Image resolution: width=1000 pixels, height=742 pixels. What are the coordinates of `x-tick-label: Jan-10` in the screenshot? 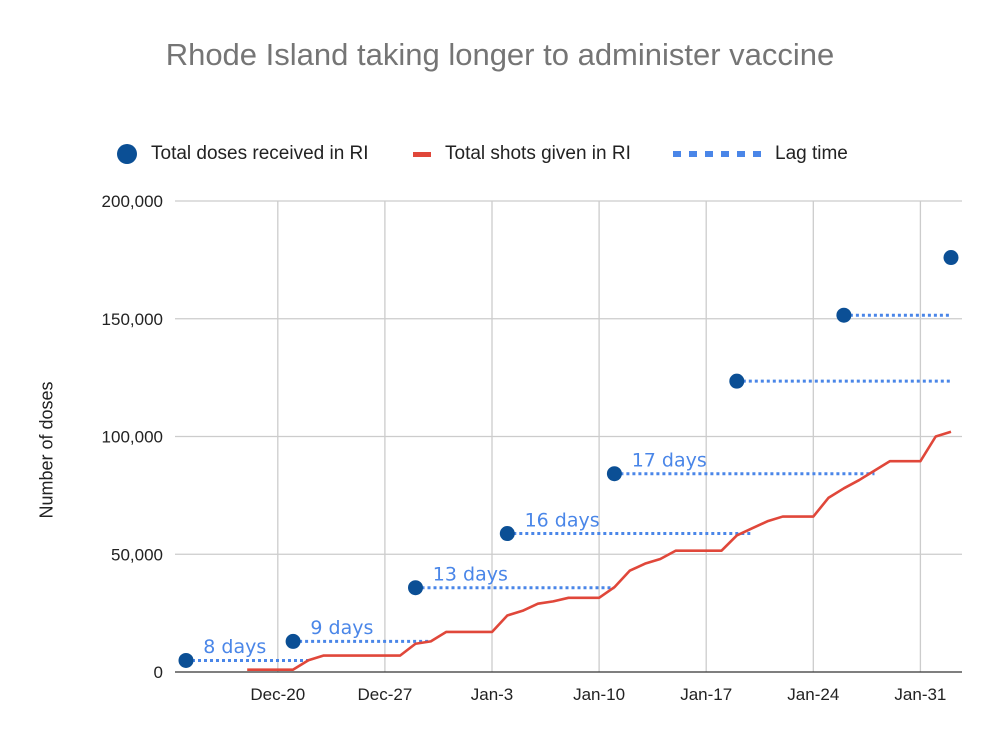 It's located at (599, 694).